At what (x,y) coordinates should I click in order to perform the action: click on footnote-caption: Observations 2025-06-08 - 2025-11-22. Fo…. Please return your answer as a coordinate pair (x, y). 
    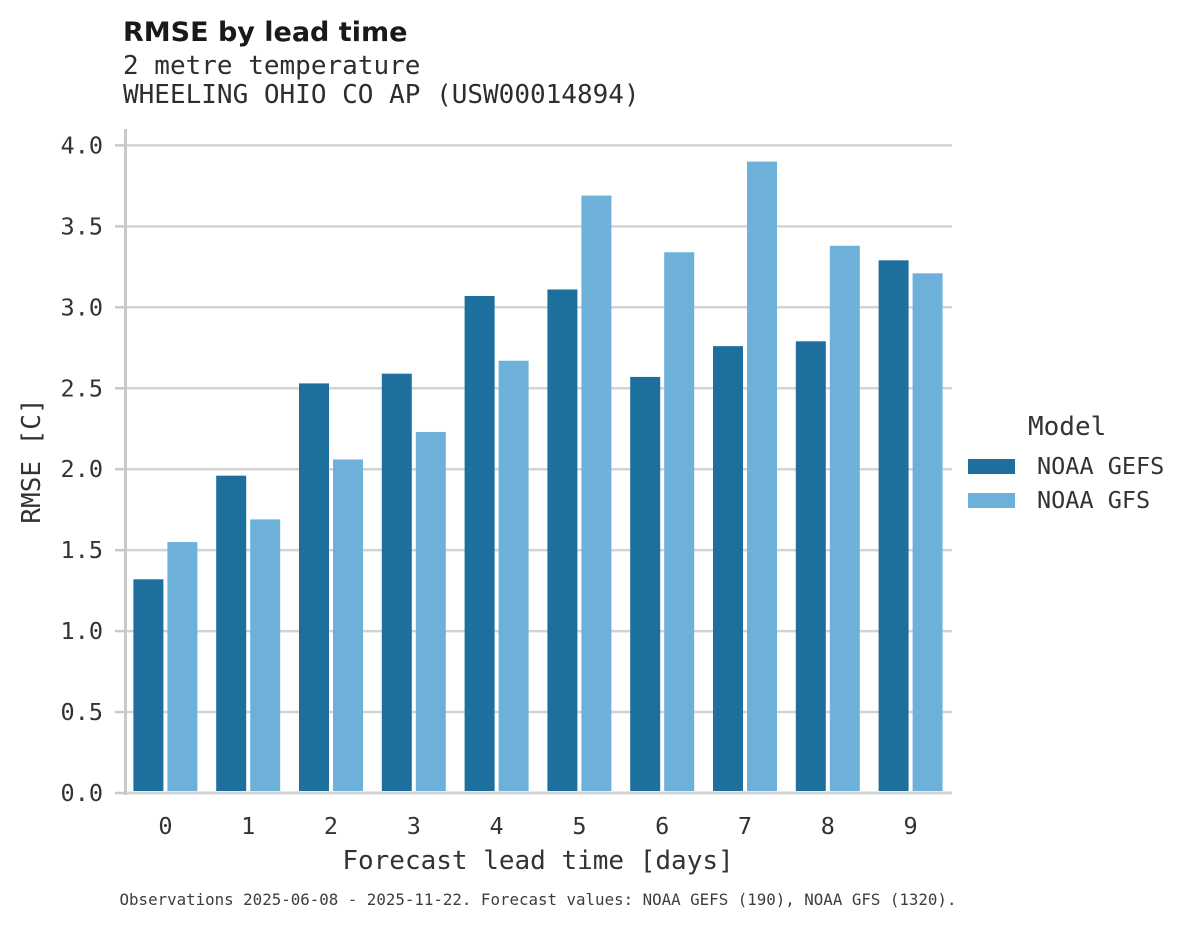
    Looking at the image, I should click on (538, 899).